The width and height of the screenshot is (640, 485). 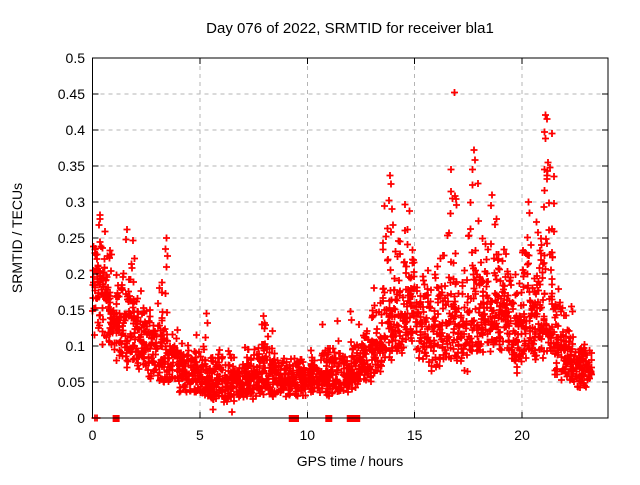 I want to click on y-tick-label: 0.5, so click(x=76, y=58).